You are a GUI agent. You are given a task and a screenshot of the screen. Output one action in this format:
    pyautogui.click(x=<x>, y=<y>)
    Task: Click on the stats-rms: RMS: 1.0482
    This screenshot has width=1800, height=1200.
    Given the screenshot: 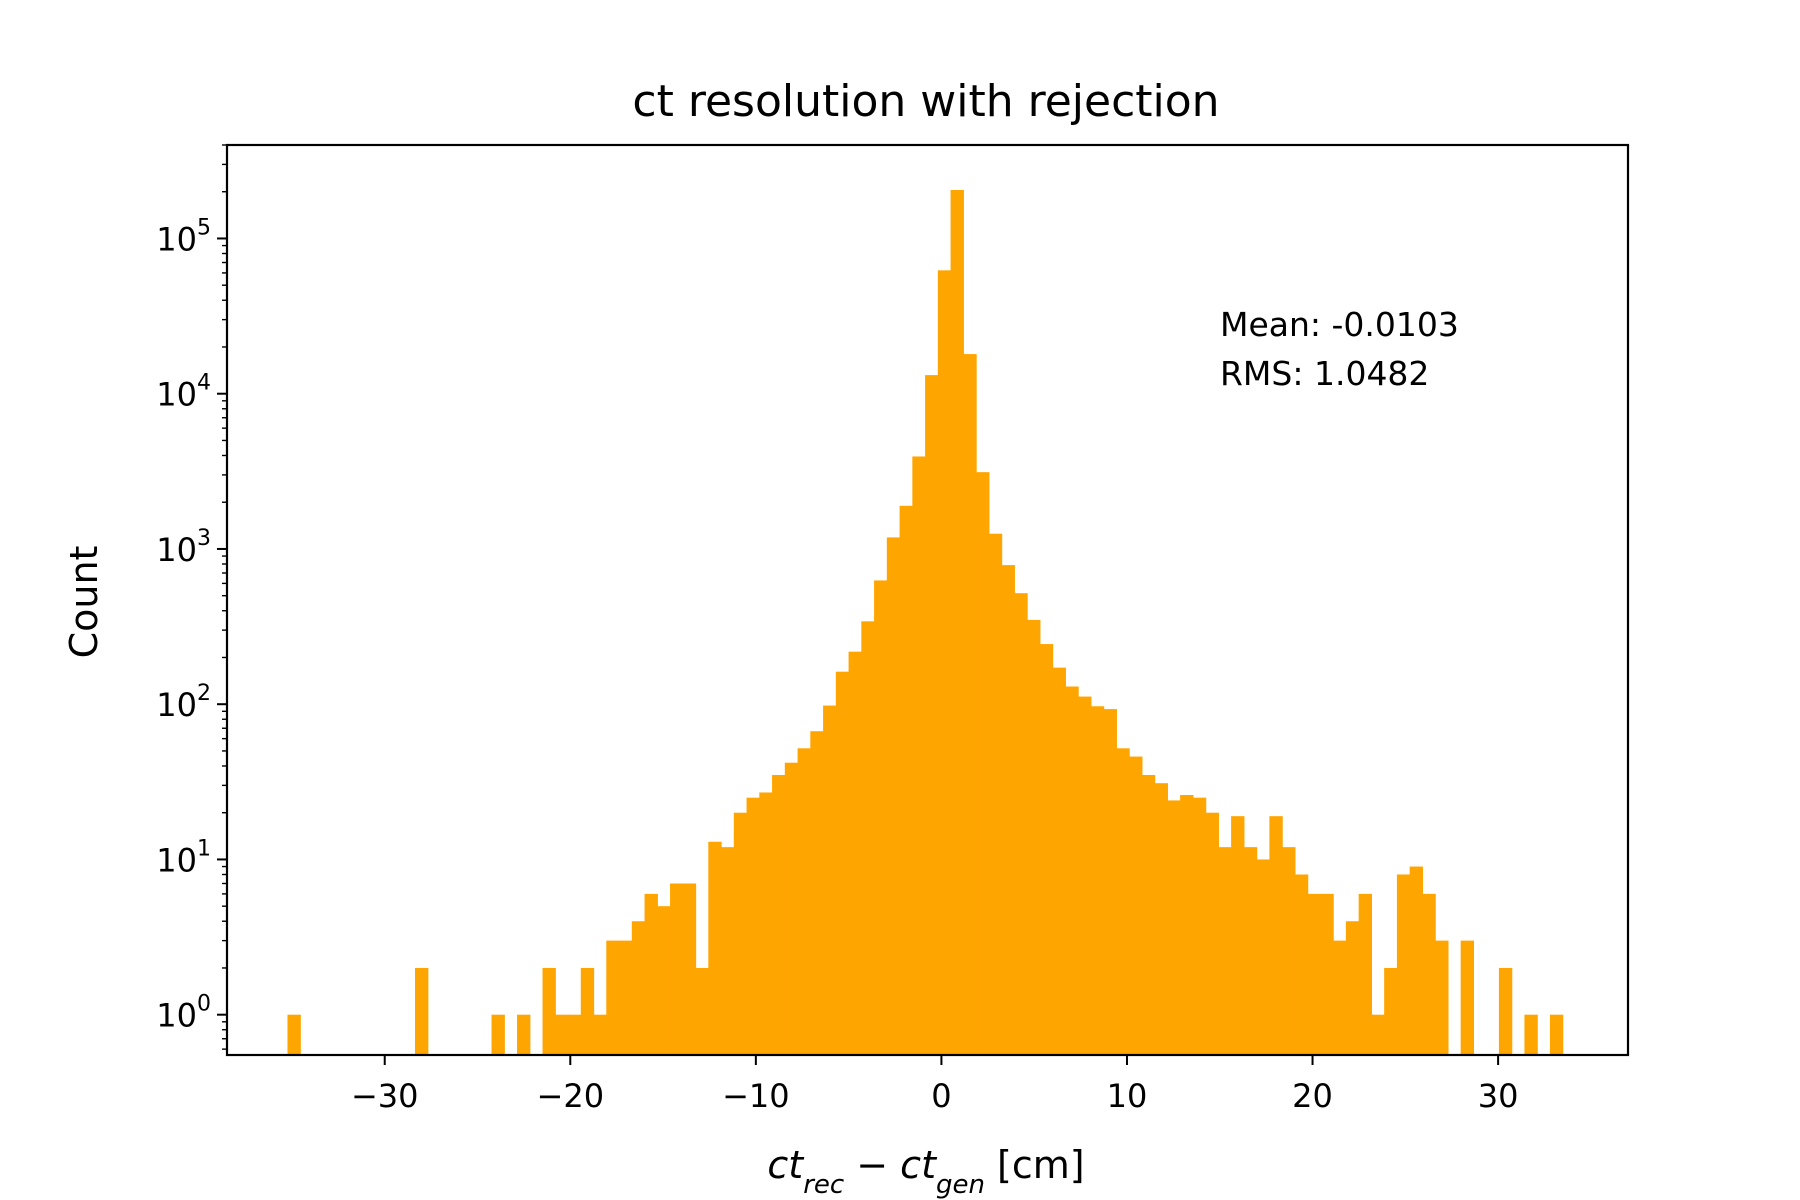 What is the action you would take?
    pyautogui.click(x=1324, y=373)
    